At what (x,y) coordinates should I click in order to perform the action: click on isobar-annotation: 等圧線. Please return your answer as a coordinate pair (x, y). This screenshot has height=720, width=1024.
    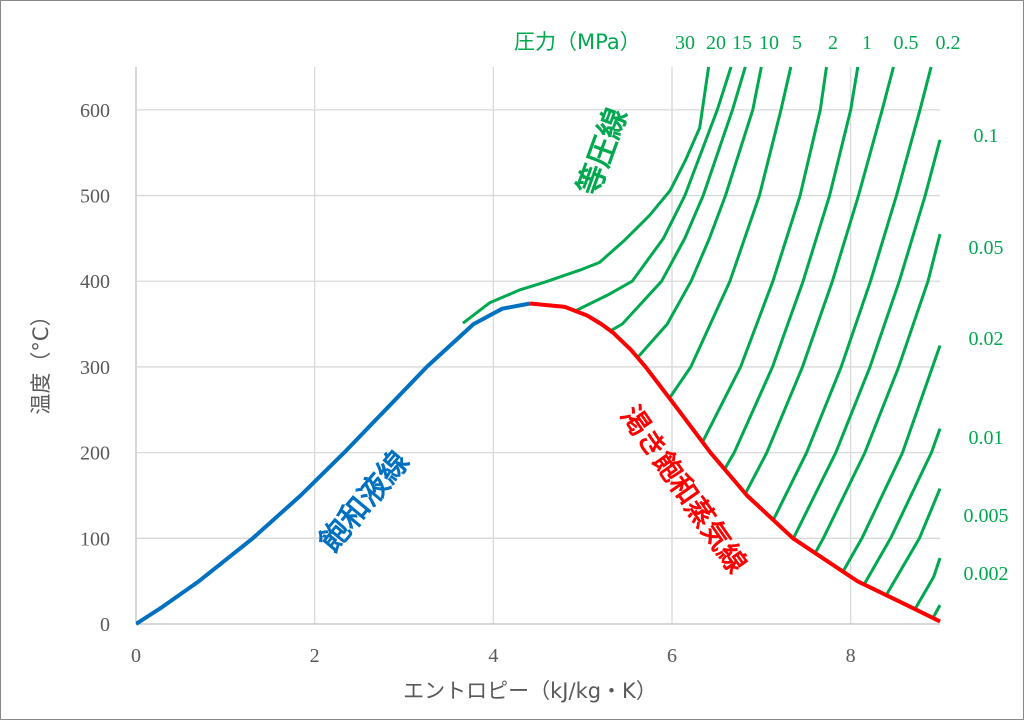
    Looking at the image, I should click on (603, 151).